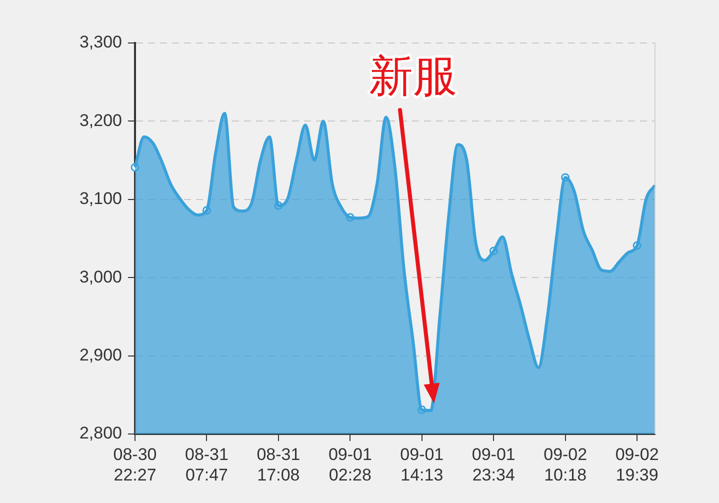  What do you see at coordinates (637, 464) in the screenshot?
I see `x-tick-label: 09-02 19:39` at bounding box center [637, 464].